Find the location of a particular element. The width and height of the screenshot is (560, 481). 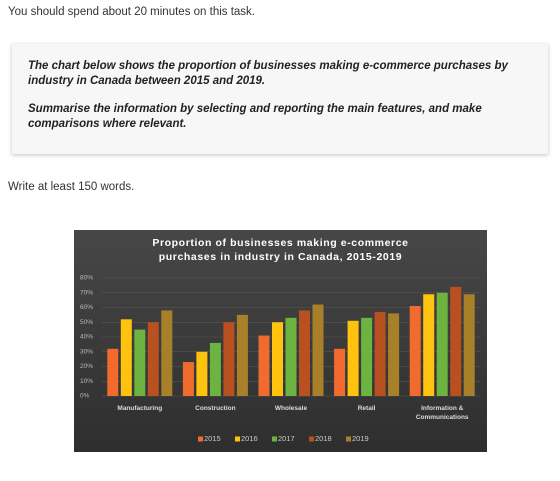

y-tick-label: 60% is located at coordinates (86, 307).